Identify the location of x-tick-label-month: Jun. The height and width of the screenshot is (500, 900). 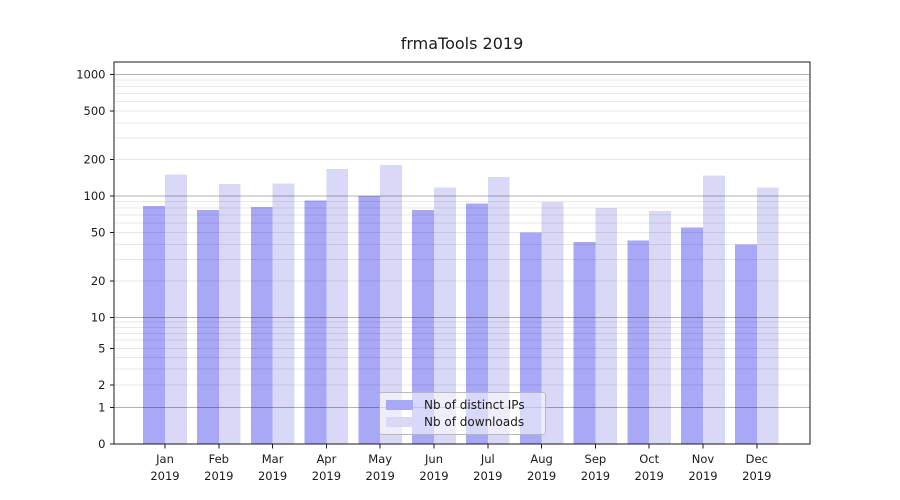
(433, 459).